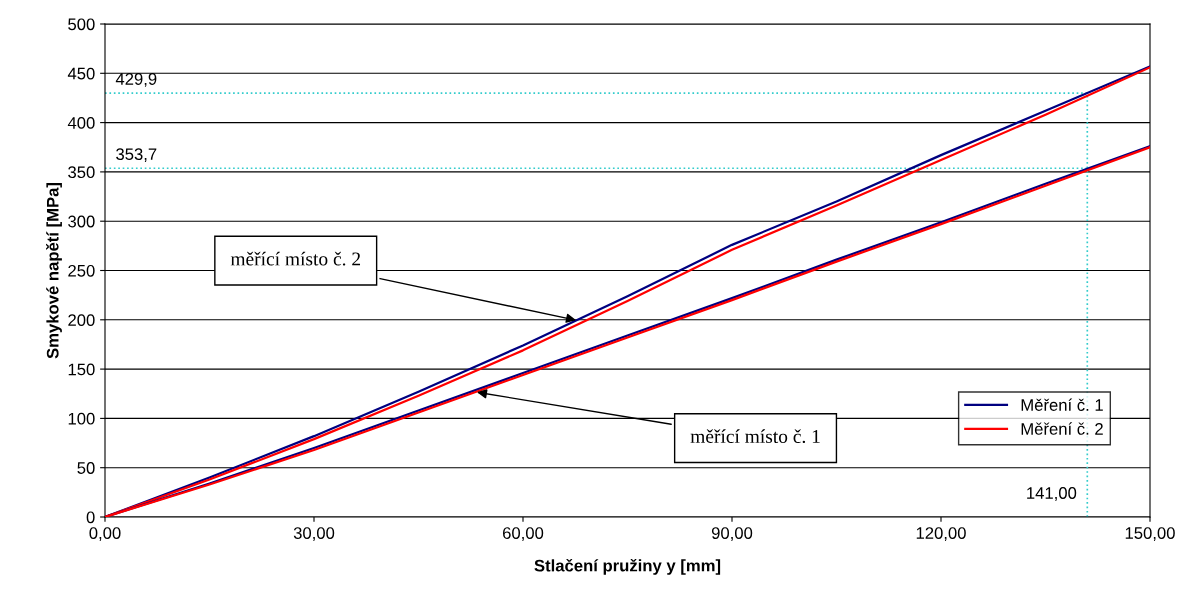 The image size is (1185, 606). What do you see at coordinates (81, 73) in the screenshot?
I see `y-tick-label: 450` at bounding box center [81, 73].